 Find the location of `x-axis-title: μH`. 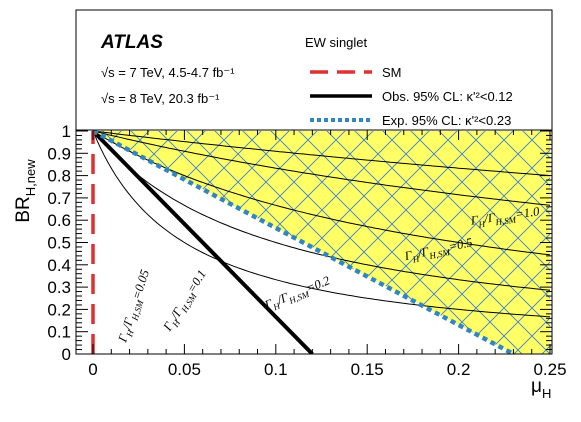

x-axis-title: μH is located at coordinates (541, 388).